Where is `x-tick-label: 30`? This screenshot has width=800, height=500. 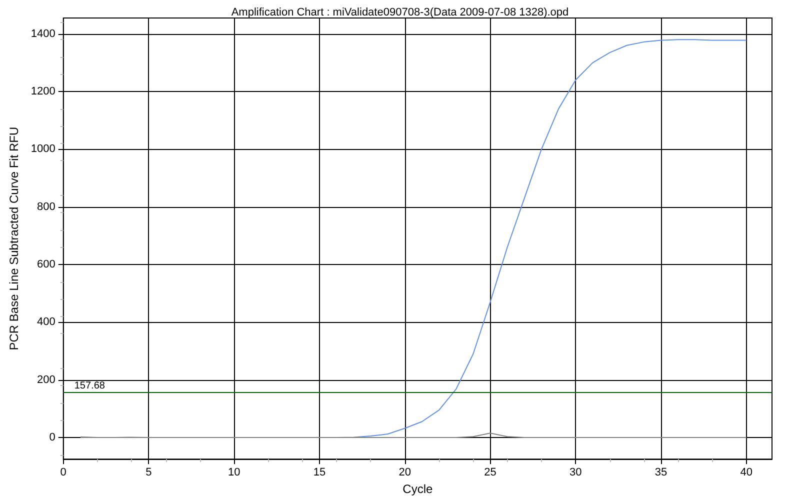 x-tick-label: 30 is located at coordinates (576, 472).